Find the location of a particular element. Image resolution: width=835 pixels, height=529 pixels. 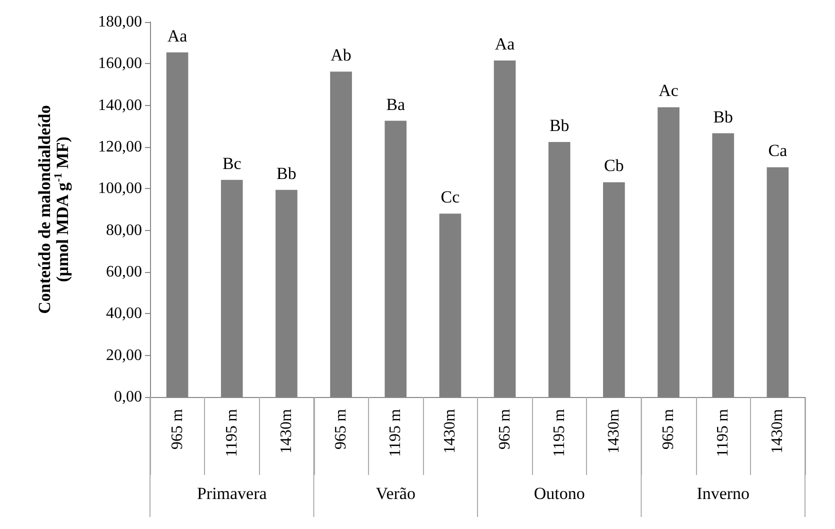

y-tick-label: 0,00 is located at coordinates (128, 397).